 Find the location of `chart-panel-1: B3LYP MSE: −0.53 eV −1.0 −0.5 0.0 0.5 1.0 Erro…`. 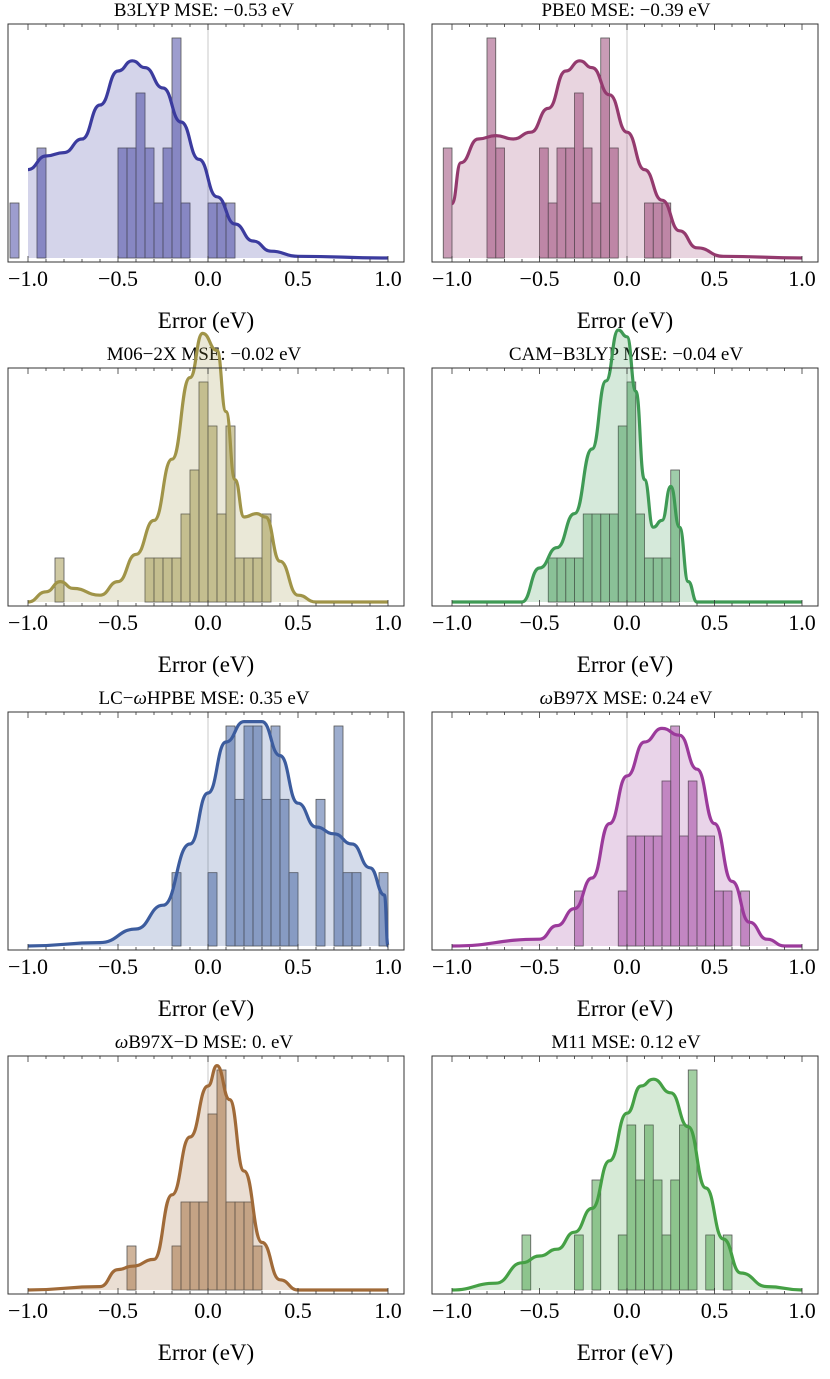

chart-panel-1: B3LYP MSE: −0.53 eV −1.0 −0.5 0.0 0.5 1.0 Erro… is located at coordinates (207, 172).